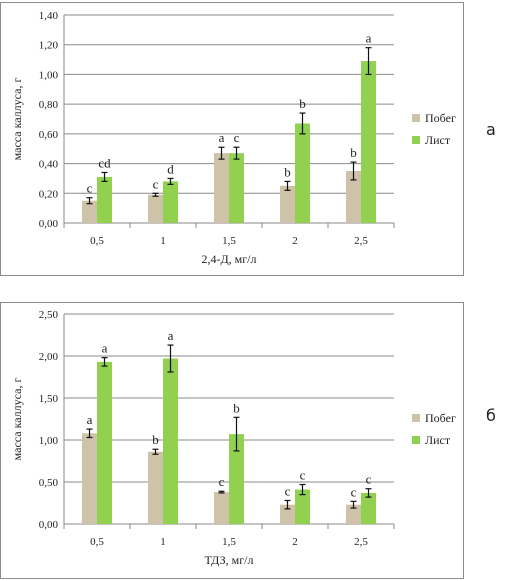 The image size is (513, 581). Describe the element at coordinates (491, 129) in the screenshot. I see `panel-letter-a: а` at that location.